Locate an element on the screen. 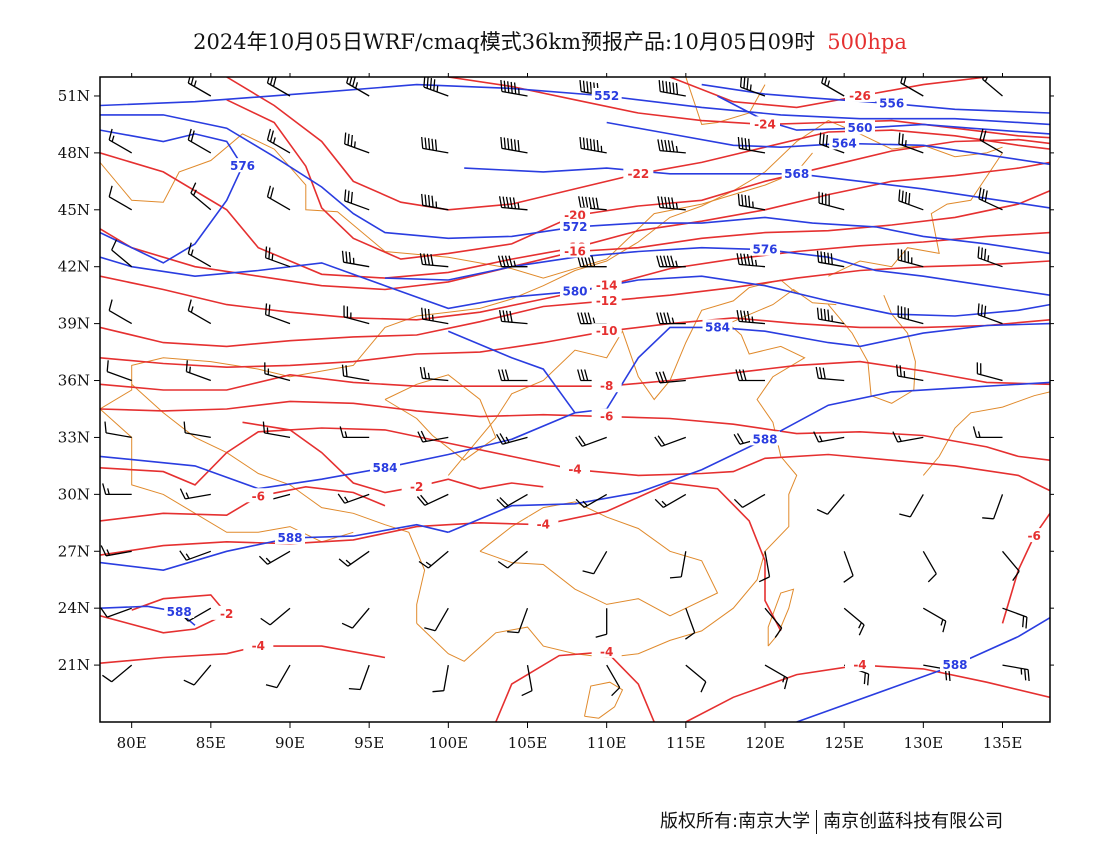  y-tick-label: 51N is located at coordinates (74, 96).